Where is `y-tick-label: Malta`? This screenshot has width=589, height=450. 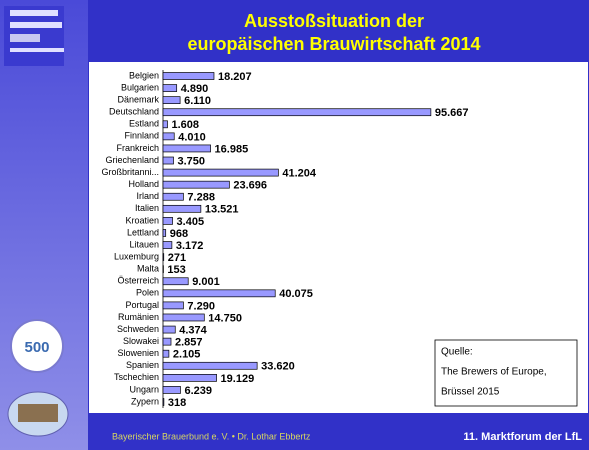
y-tick-label: Malta is located at coordinates (148, 269).